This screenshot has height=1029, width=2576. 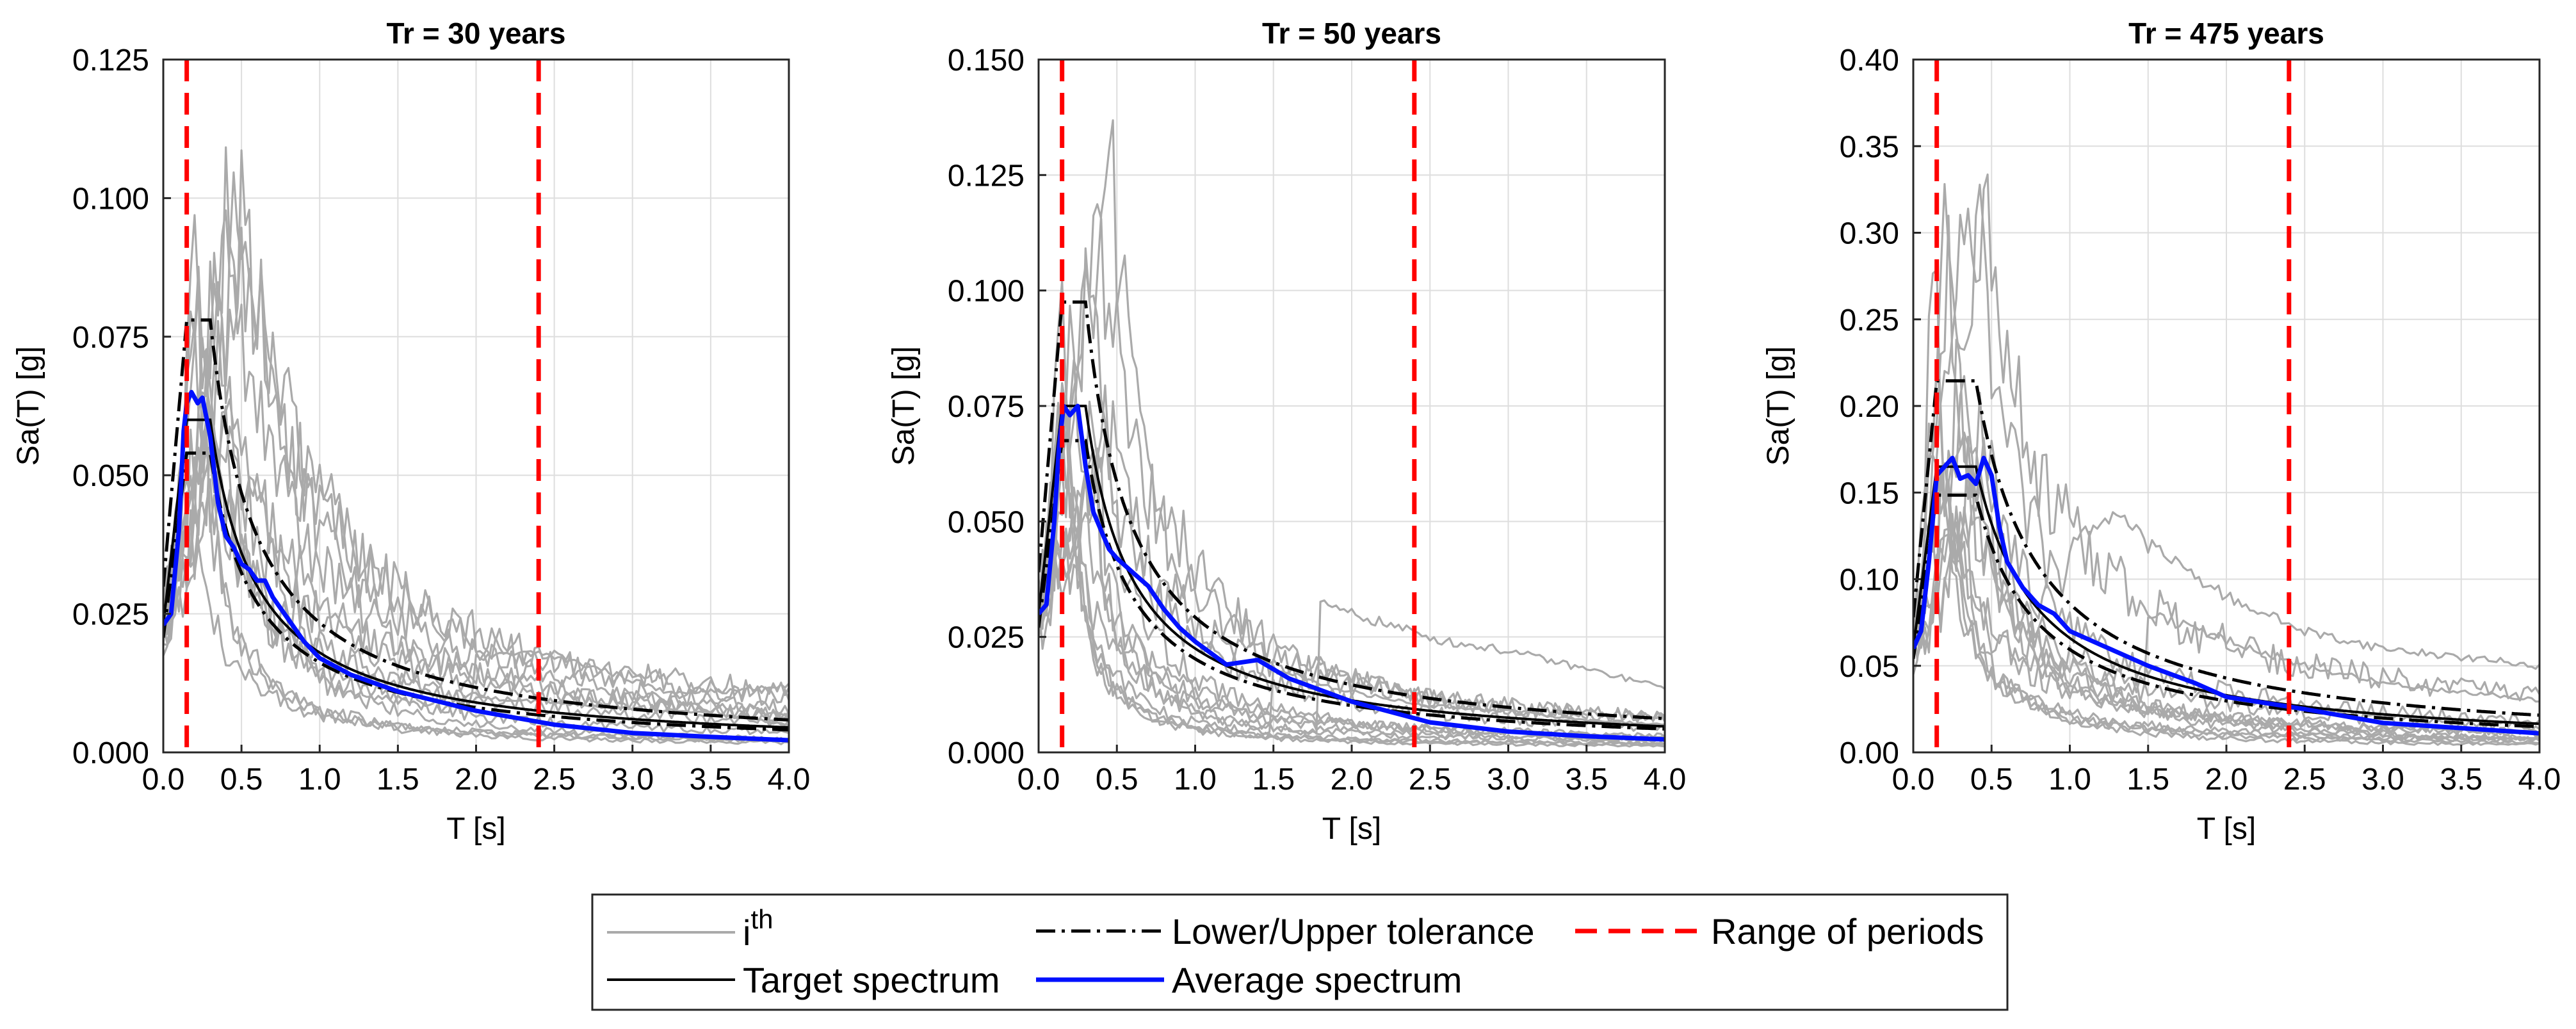 I want to click on legend-item-average: Average spectrum, so click(x=1249, y=980).